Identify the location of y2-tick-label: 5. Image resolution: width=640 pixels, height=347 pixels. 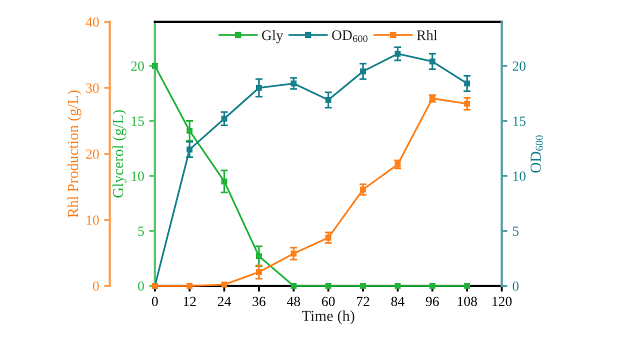
(515, 231).